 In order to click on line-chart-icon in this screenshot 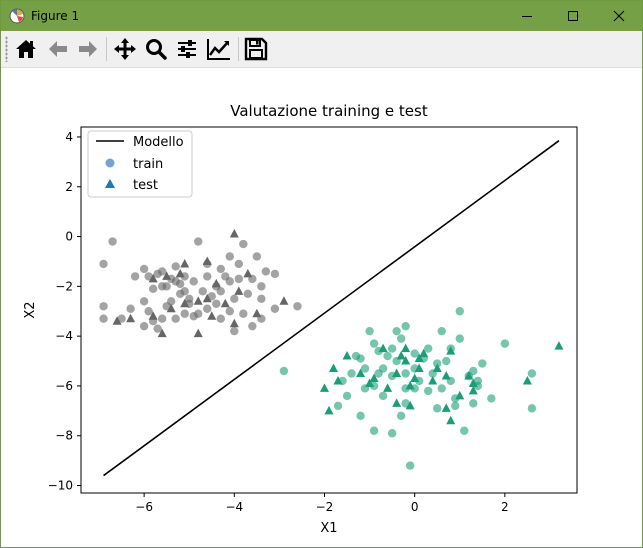, I will do `click(218, 49)`.